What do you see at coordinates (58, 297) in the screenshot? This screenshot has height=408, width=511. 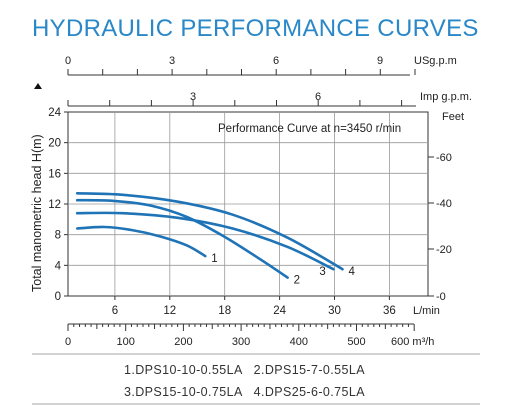 I see `y-tick-label: 0` at bounding box center [58, 297].